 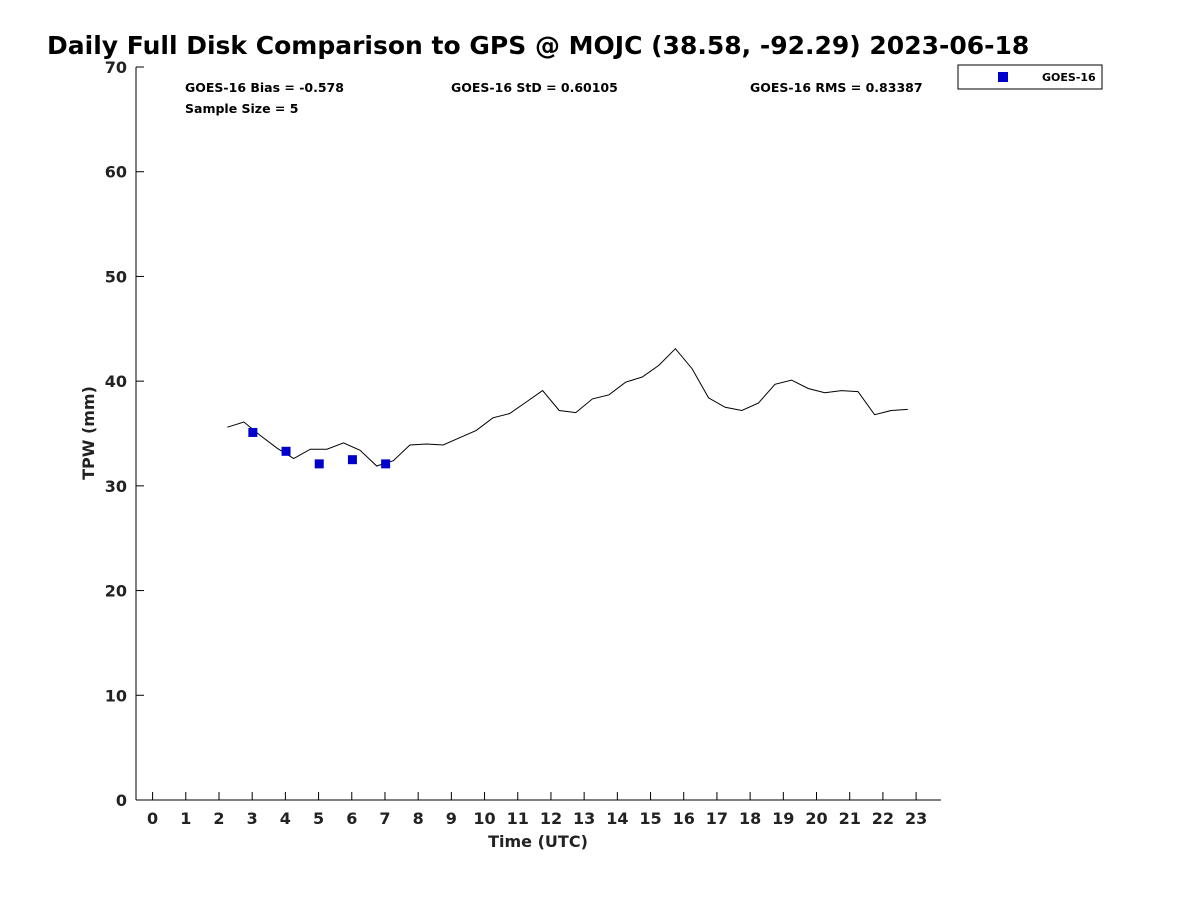 What do you see at coordinates (551, 818) in the screenshot?
I see `x-tick-label: 12` at bounding box center [551, 818].